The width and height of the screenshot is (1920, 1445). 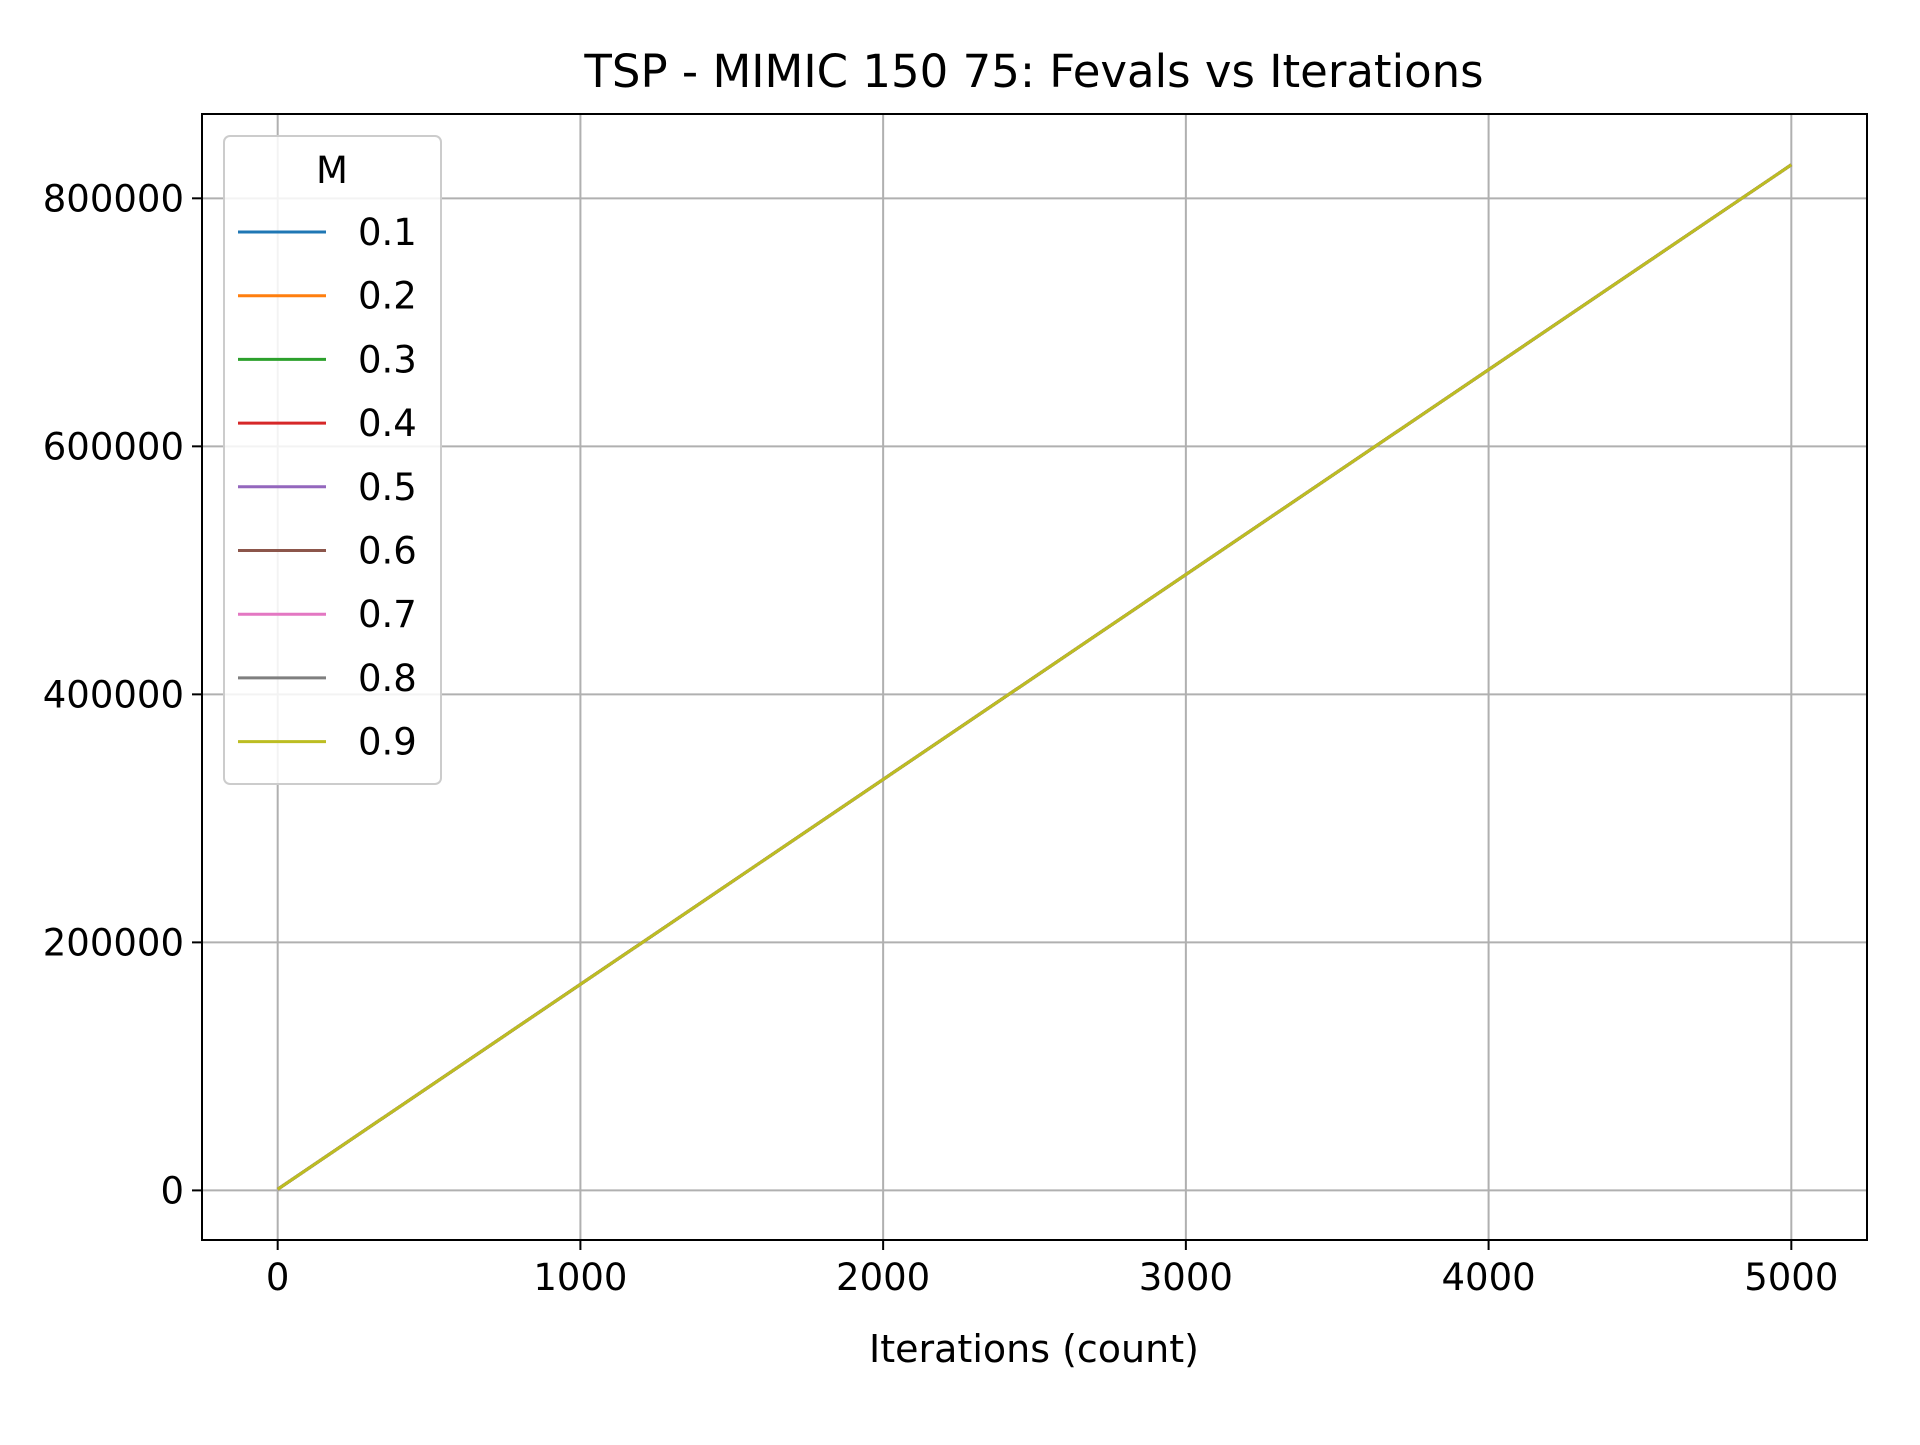 I want to click on y-axis: 0 200000 400000 600000 800000, so click(x=122, y=694).